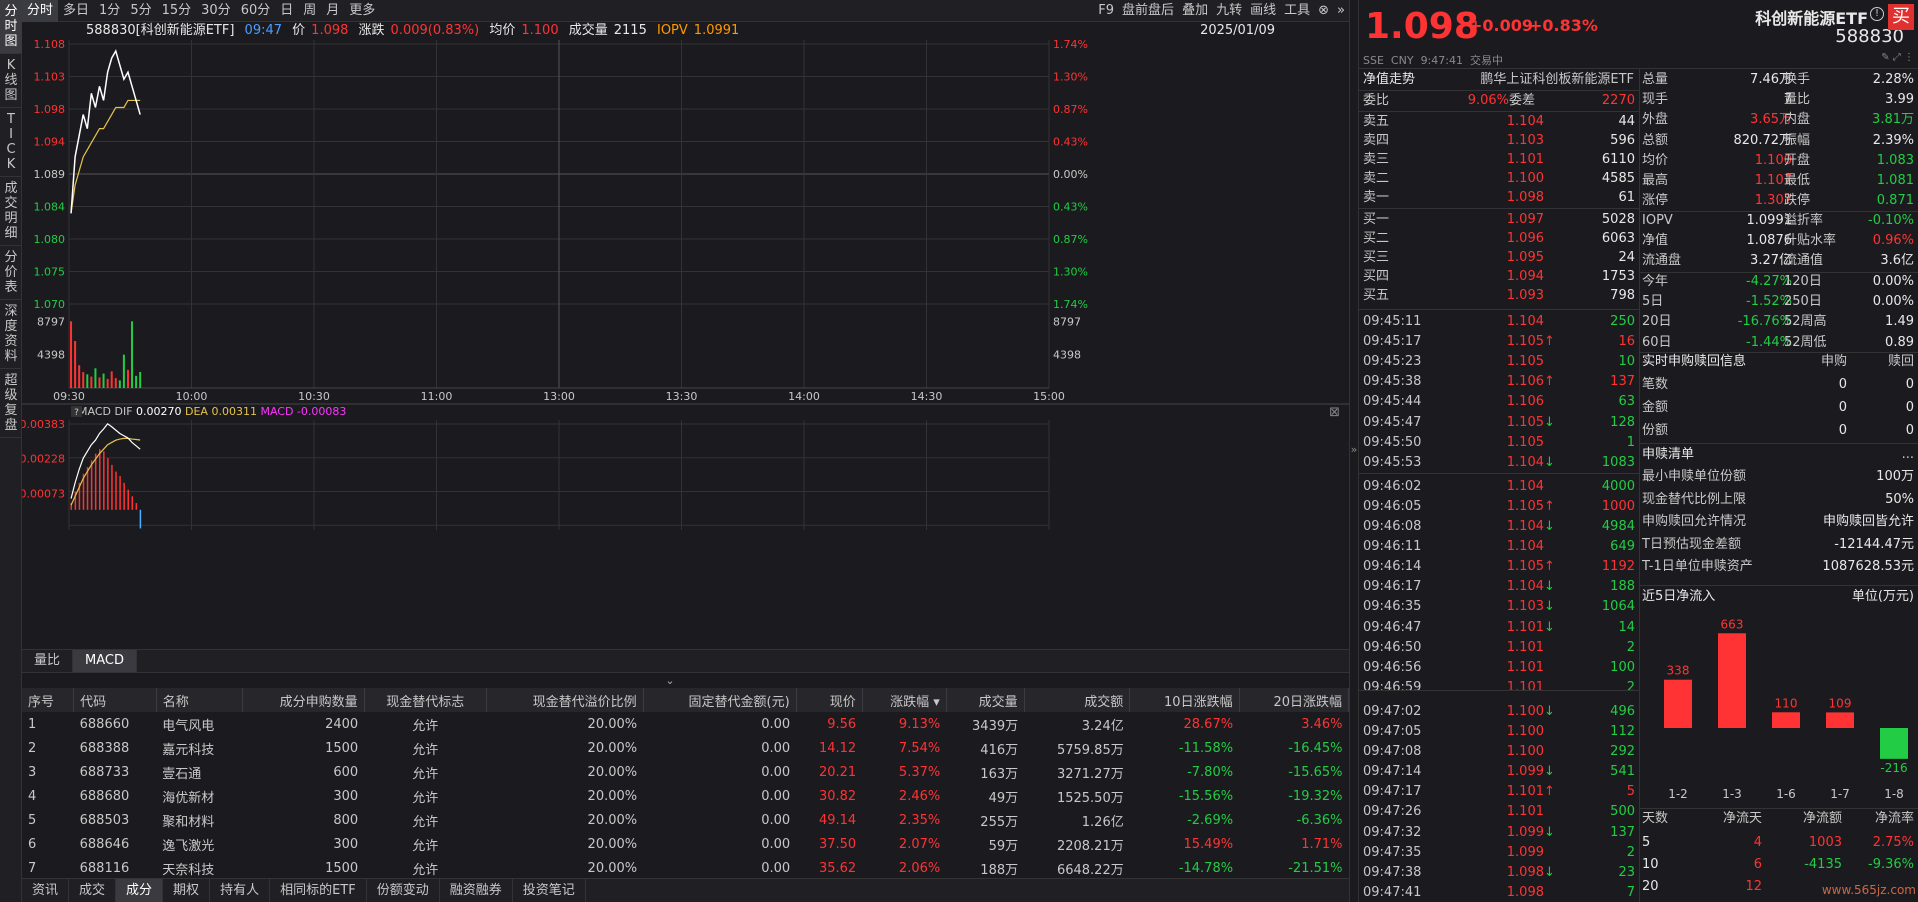  I want to click on tick-volume: 2, so click(1630, 647).